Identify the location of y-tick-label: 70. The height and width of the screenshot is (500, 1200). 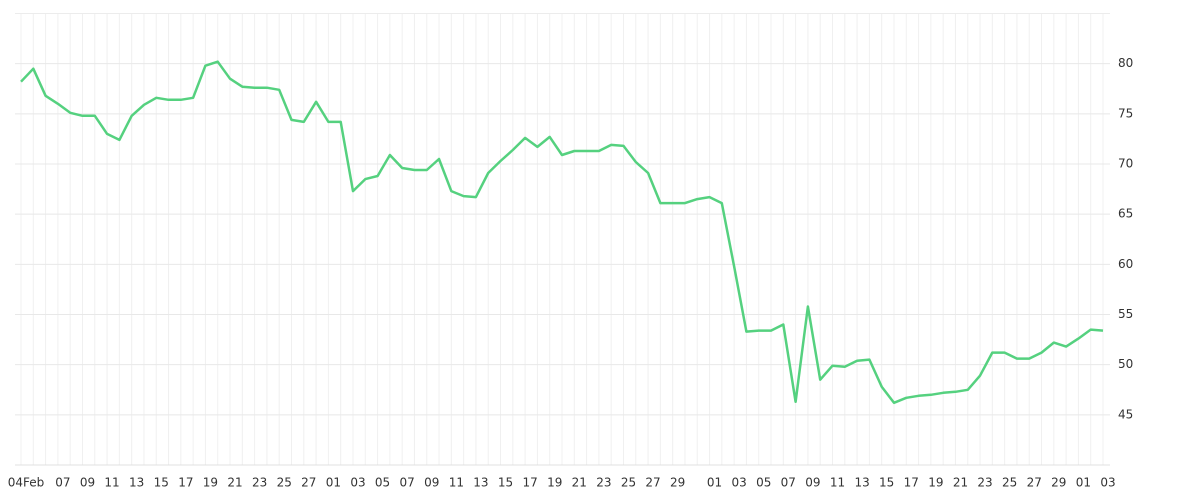
(1125, 164).